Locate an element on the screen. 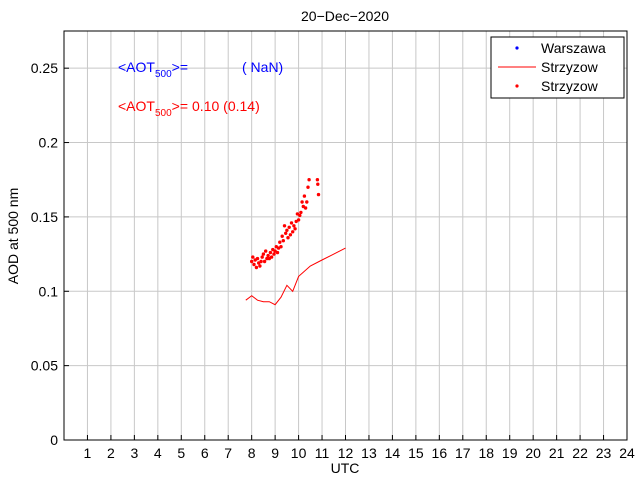  x-tick-label: 6 is located at coordinates (205, 453).